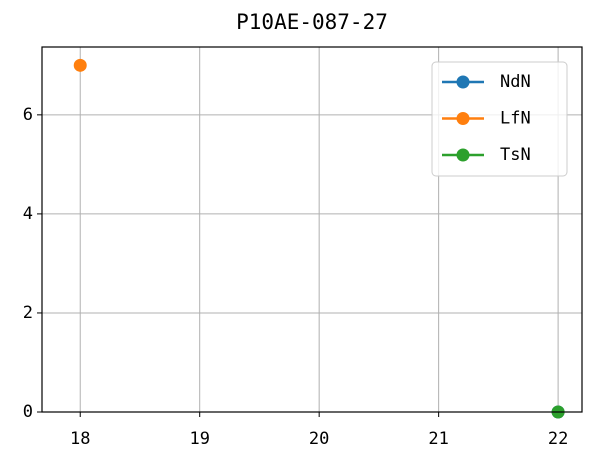 The width and height of the screenshot is (589, 459). I want to click on y-tick-label: 0, so click(28, 412).